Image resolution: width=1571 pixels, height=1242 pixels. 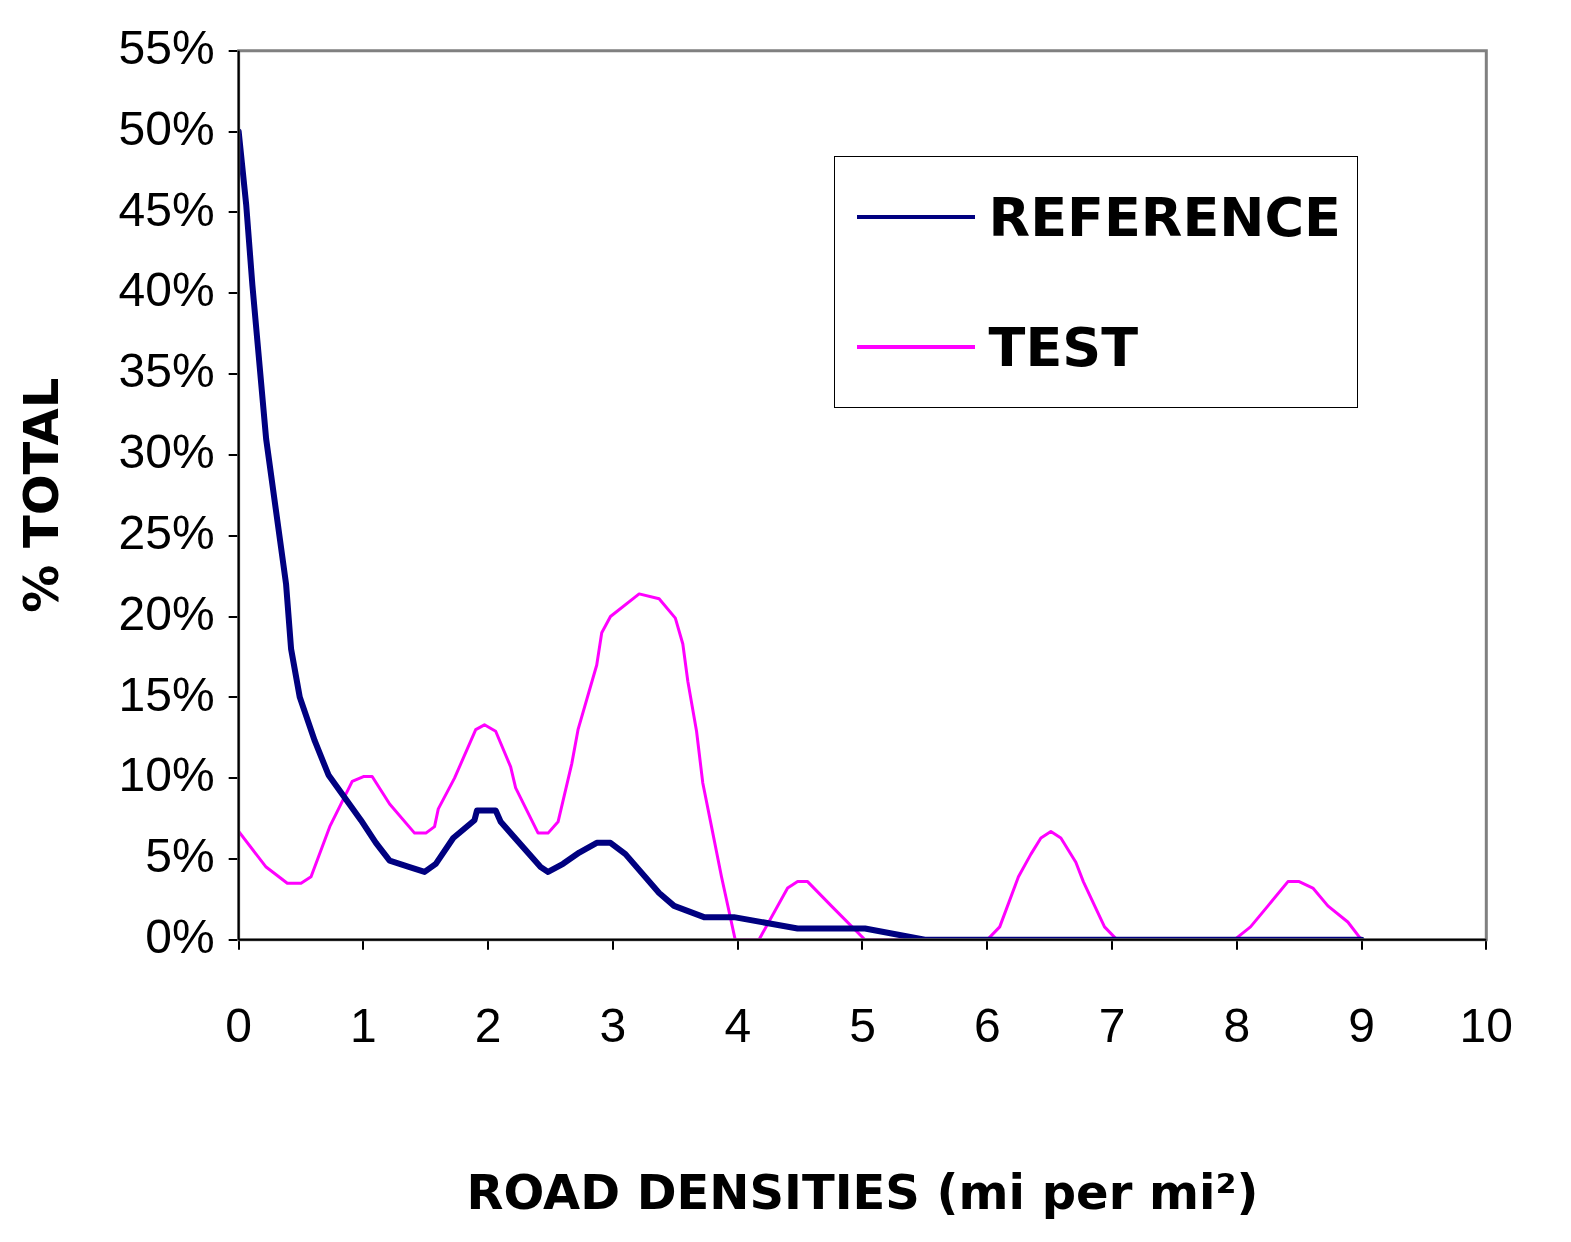 I want to click on legend-label: REFERENCE, so click(x=1164, y=217).